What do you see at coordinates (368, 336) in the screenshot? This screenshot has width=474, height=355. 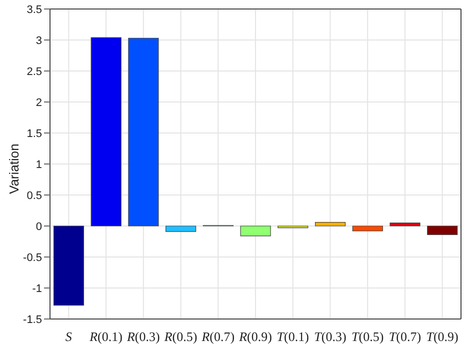 I see `x-tick-label: T(0.5)` at bounding box center [368, 336].